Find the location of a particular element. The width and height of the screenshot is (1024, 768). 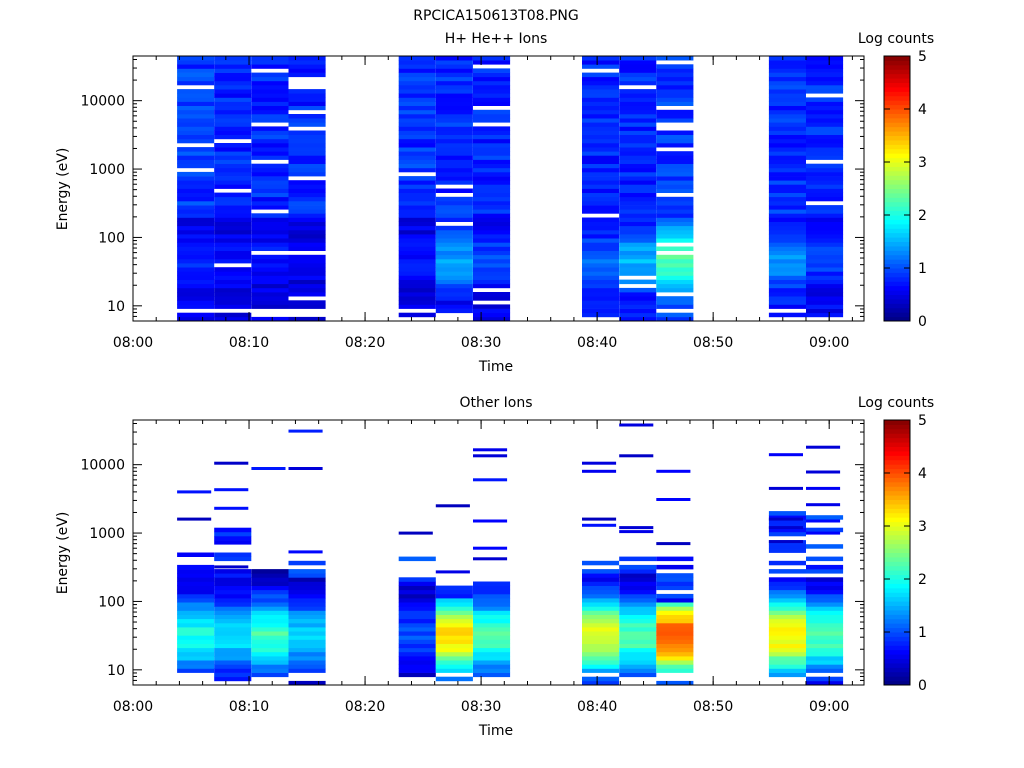

x-tick-label: 08:00 is located at coordinates (133, 707).